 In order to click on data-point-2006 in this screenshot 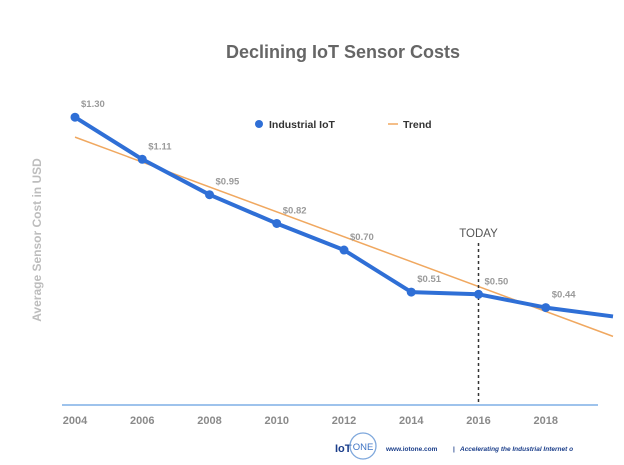, I will do `click(142, 159)`.